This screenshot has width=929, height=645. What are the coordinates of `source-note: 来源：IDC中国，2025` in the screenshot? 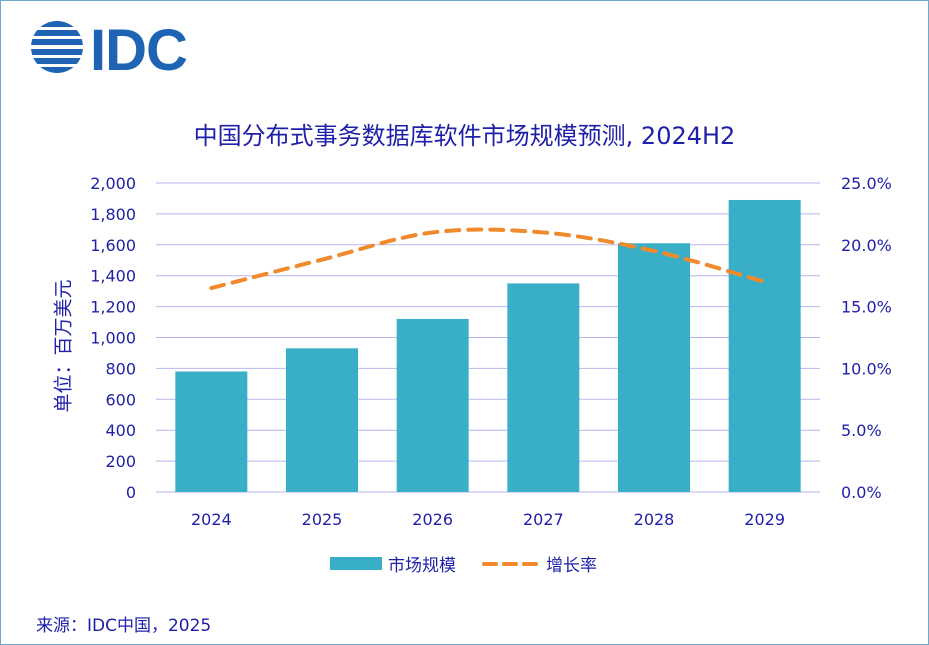 It's located at (124, 626).